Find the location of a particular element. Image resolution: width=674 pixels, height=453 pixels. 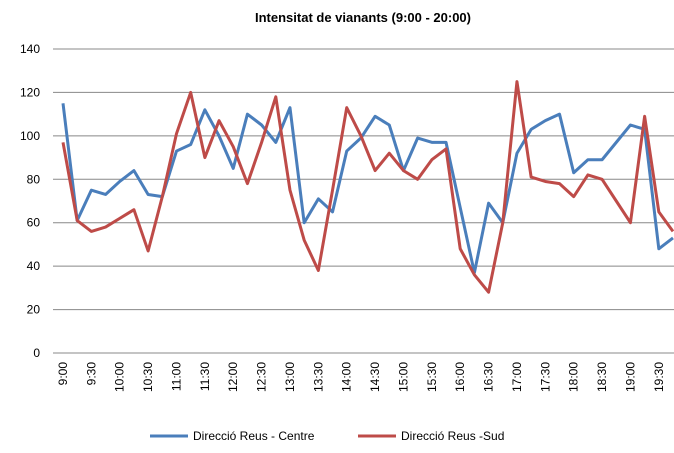

y-tick-label: 120 is located at coordinates (30, 92).